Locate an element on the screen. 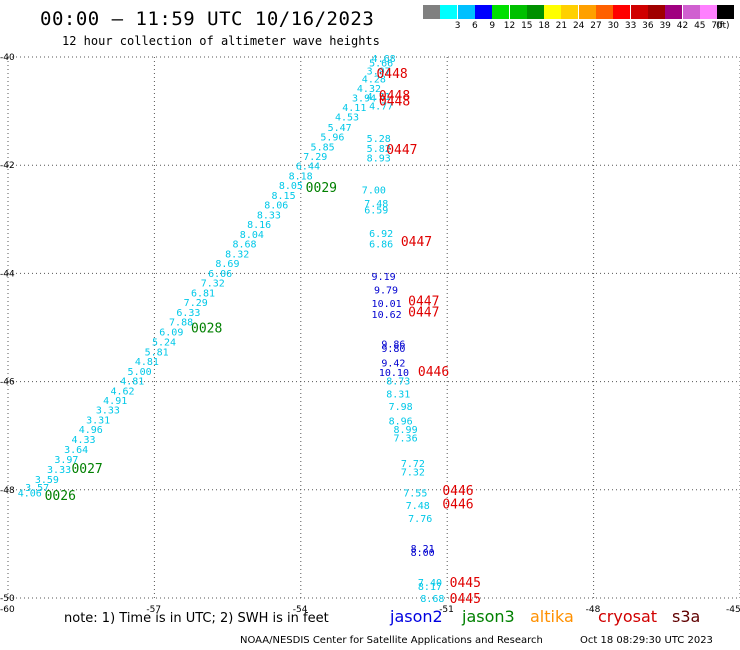 The image size is (740, 650). wave-height-value: 4.53 is located at coordinates (347, 118).